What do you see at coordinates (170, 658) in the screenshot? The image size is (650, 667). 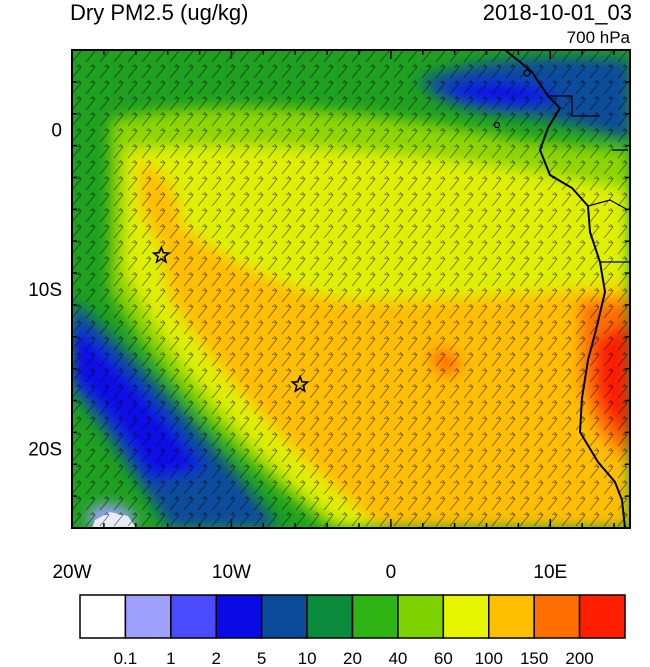 I see `colorbar-label: 1` at bounding box center [170, 658].